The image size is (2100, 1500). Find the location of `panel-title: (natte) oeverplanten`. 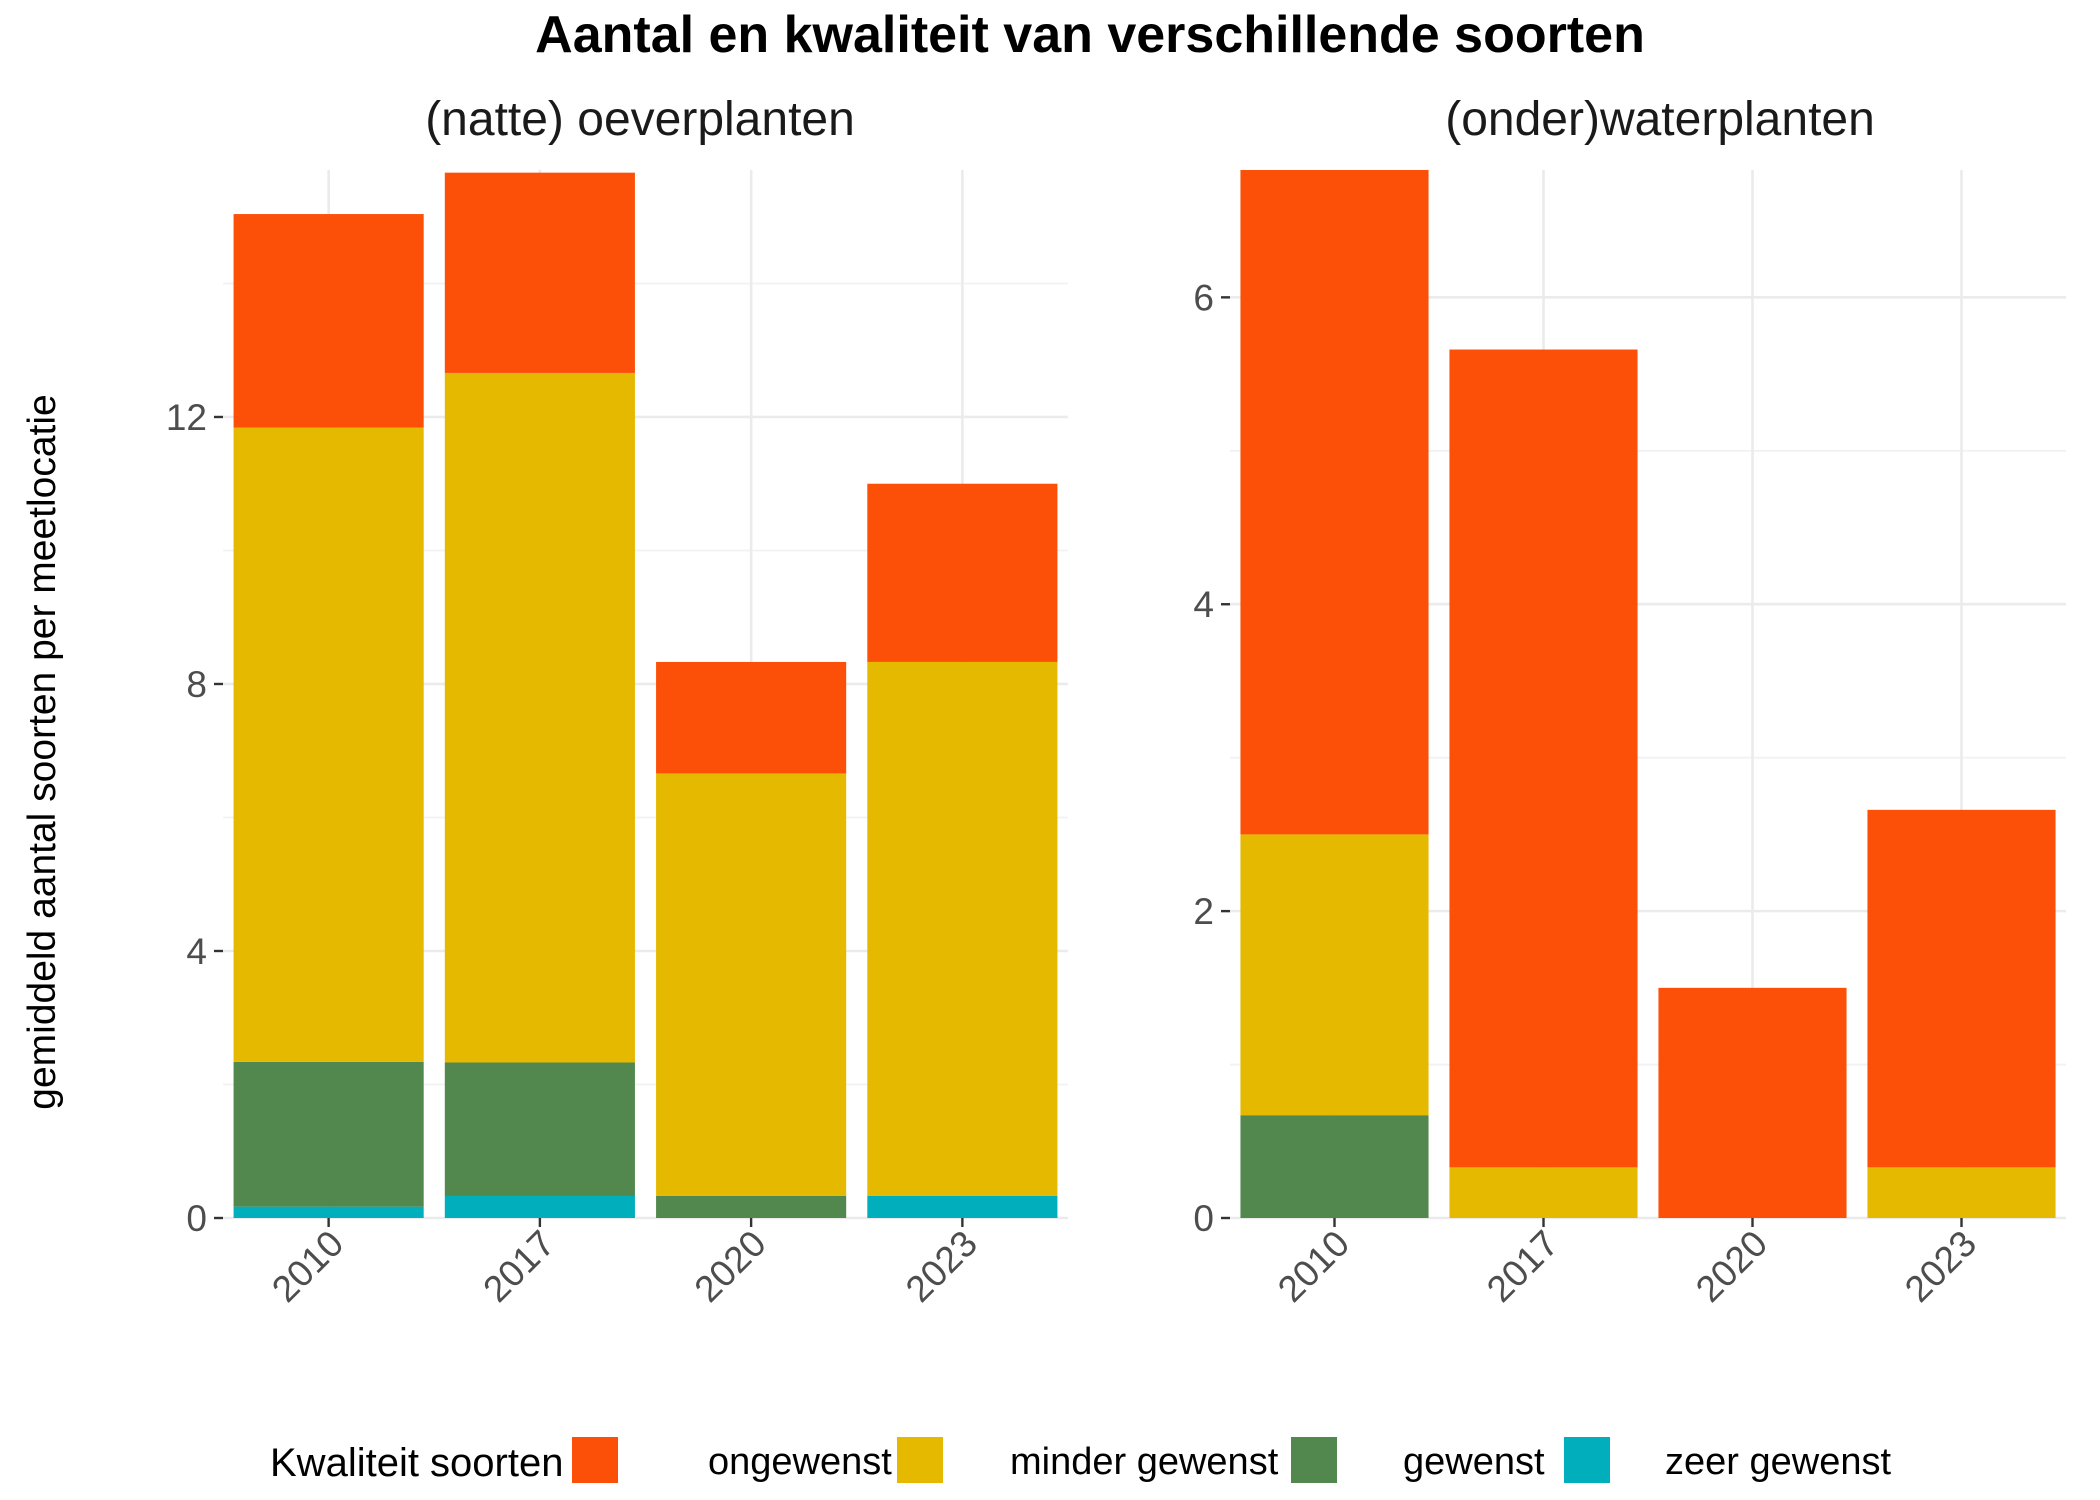

panel-title: (natte) oeverplanten is located at coordinates (640, 119).